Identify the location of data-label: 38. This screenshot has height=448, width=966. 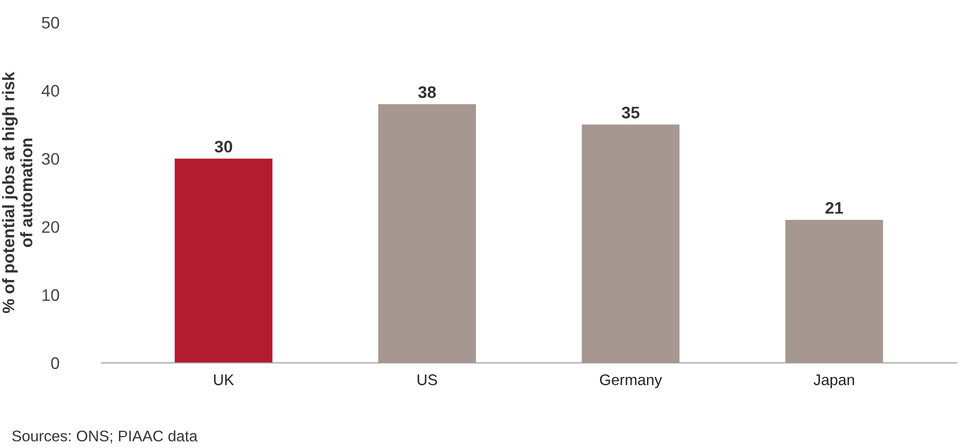
(427, 92).